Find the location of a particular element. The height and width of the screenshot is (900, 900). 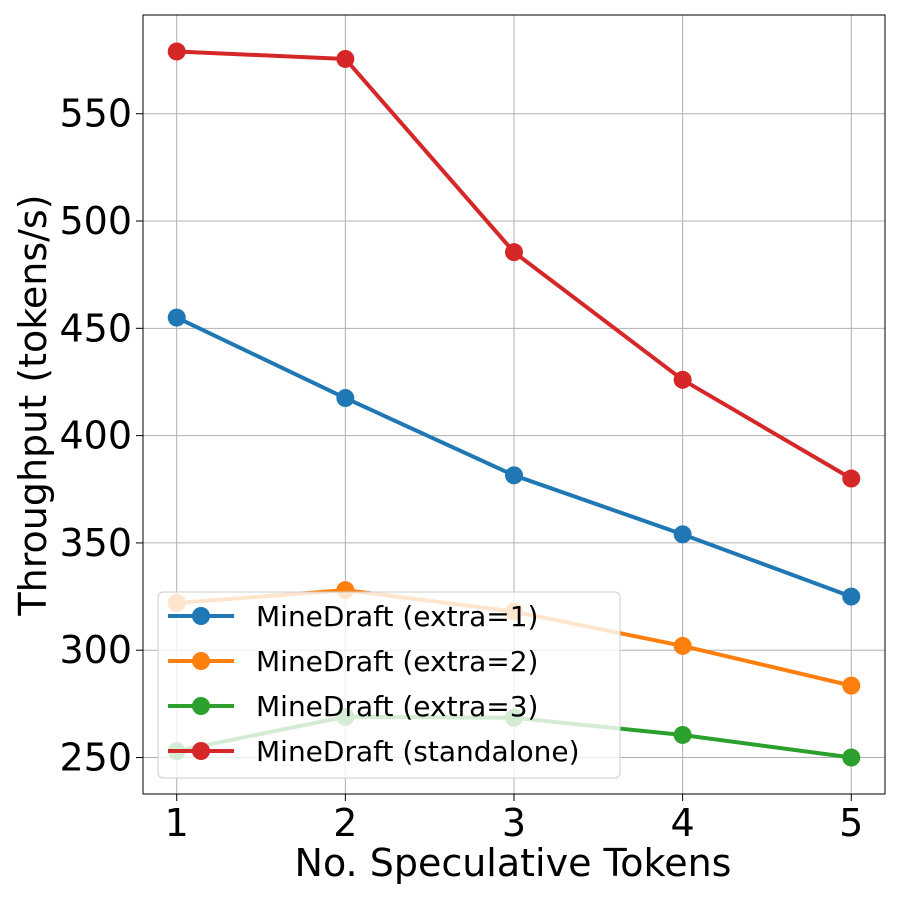

y-tick-label: 300 is located at coordinates (95, 650).